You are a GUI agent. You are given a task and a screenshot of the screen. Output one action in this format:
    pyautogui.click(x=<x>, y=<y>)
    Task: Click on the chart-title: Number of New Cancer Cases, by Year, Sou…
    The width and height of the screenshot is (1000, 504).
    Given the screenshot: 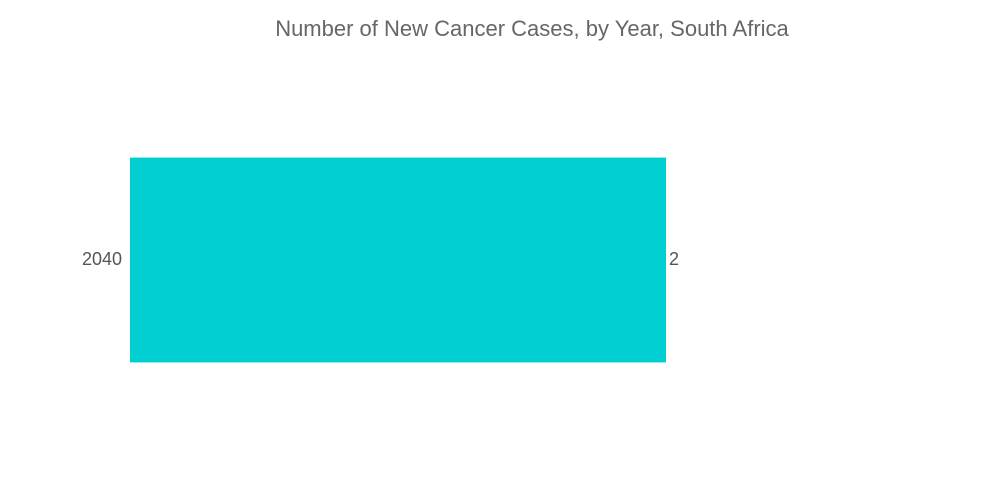 What is the action you would take?
    pyautogui.click(x=532, y=28)
    